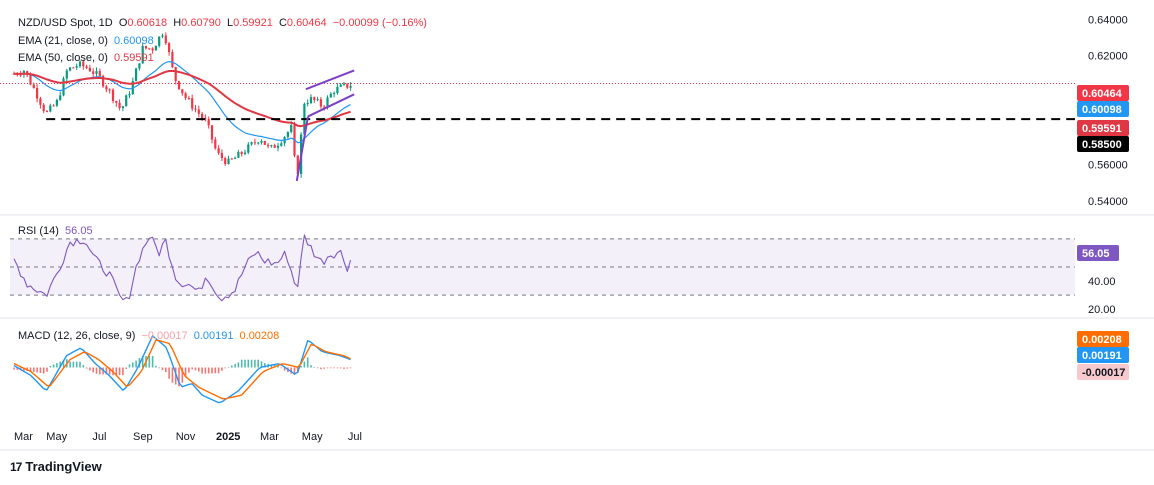 Image resolution: width=1154 pixels, height=485 pixels. What do you see at coordinates (87, 41) in the screenshot?
I see `ema21-legend: EMA (21, close, 0) 0.60098` at bounding box center [87, 41].